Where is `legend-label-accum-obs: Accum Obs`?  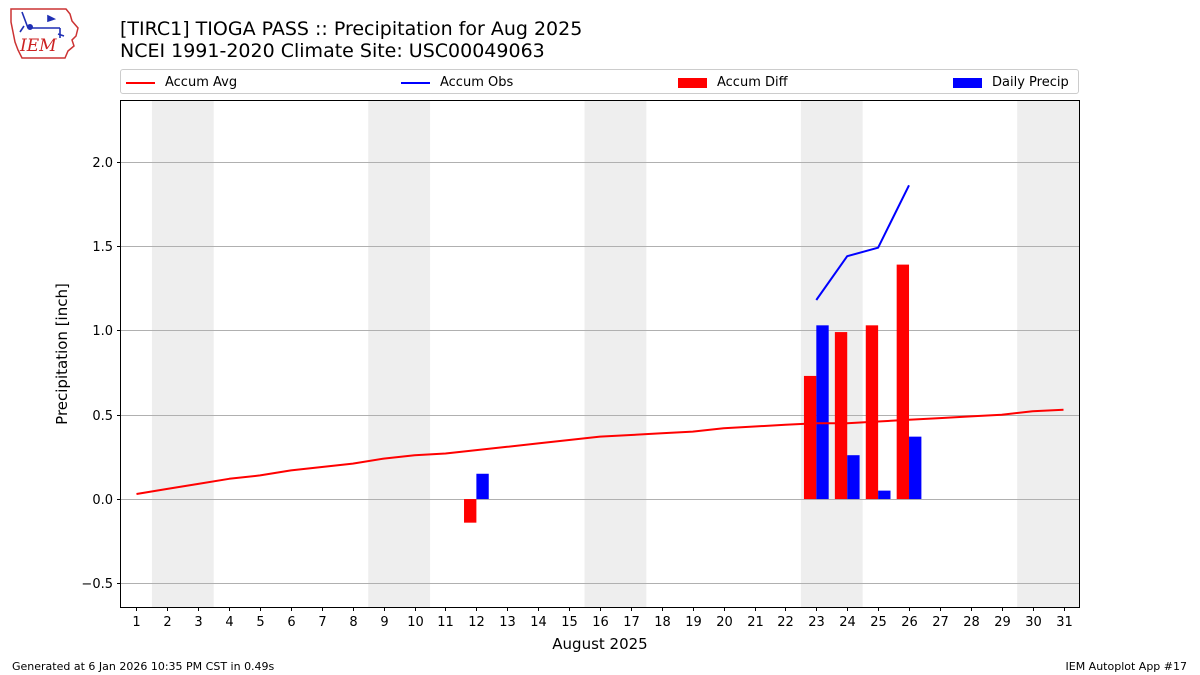 legend-label-accum-obs: Accum Obs is located at coordinates (477, 82).